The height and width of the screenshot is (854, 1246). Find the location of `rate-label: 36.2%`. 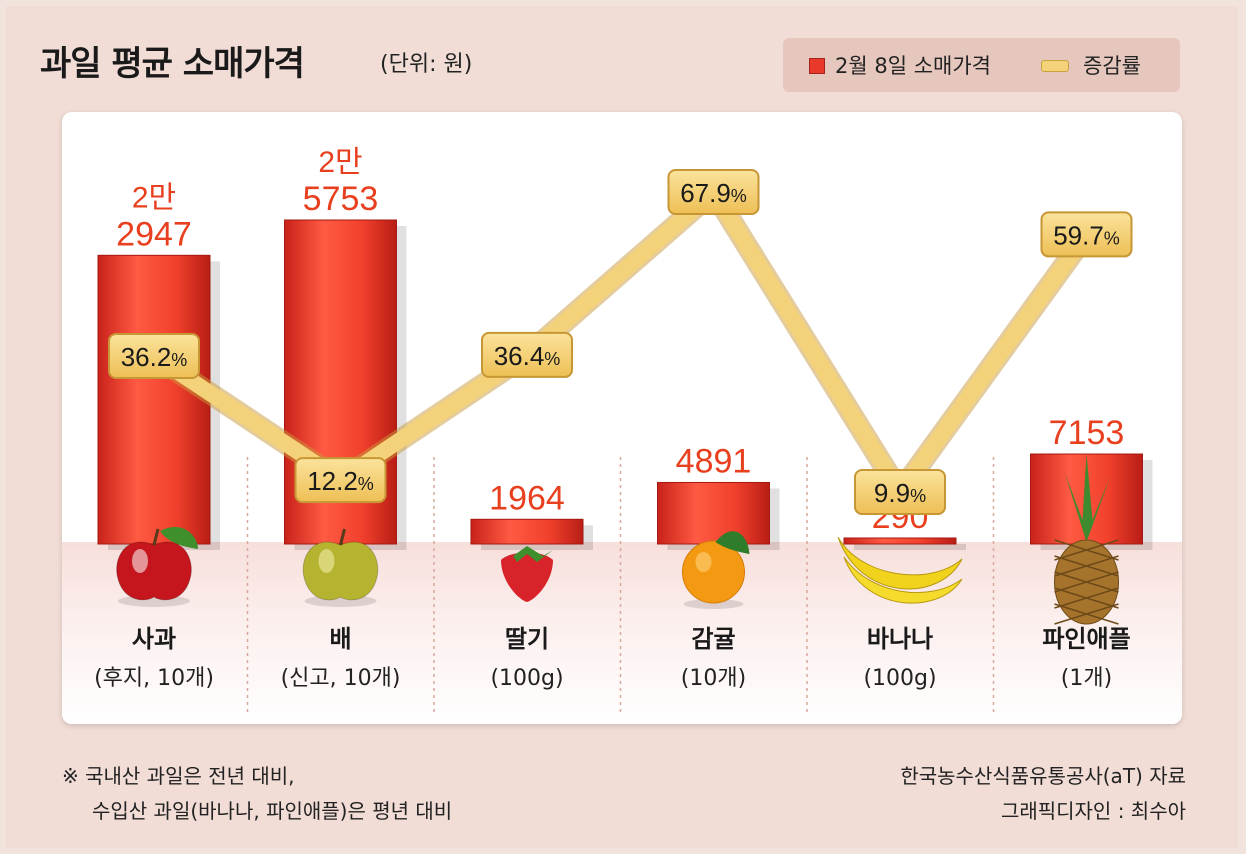

rate-label: 36.2% is located at coordinates (154, 357).